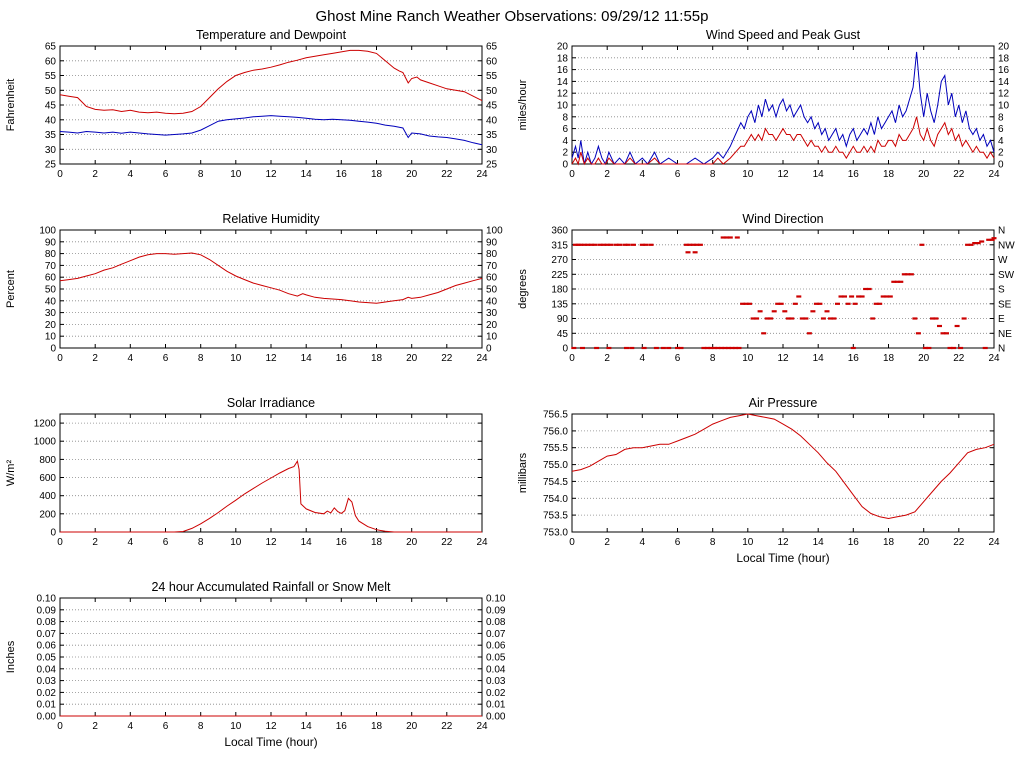 This screenshot has width=1024, height=768. What do you see at coordinates (1006, 275) in the screenshot?
I see `svg-text: SW` at bounding box center [1006, 275].